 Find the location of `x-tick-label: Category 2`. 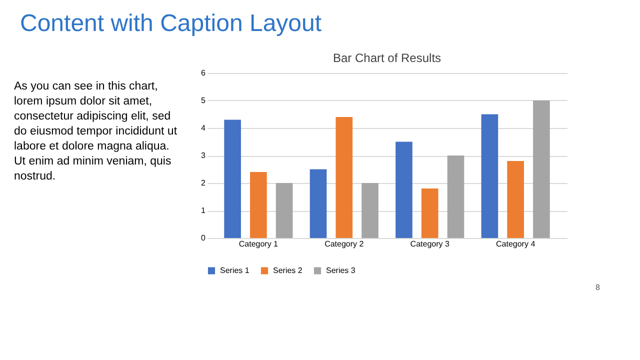

x-tick-label: Category 2 is located at coordinates (344, 244).